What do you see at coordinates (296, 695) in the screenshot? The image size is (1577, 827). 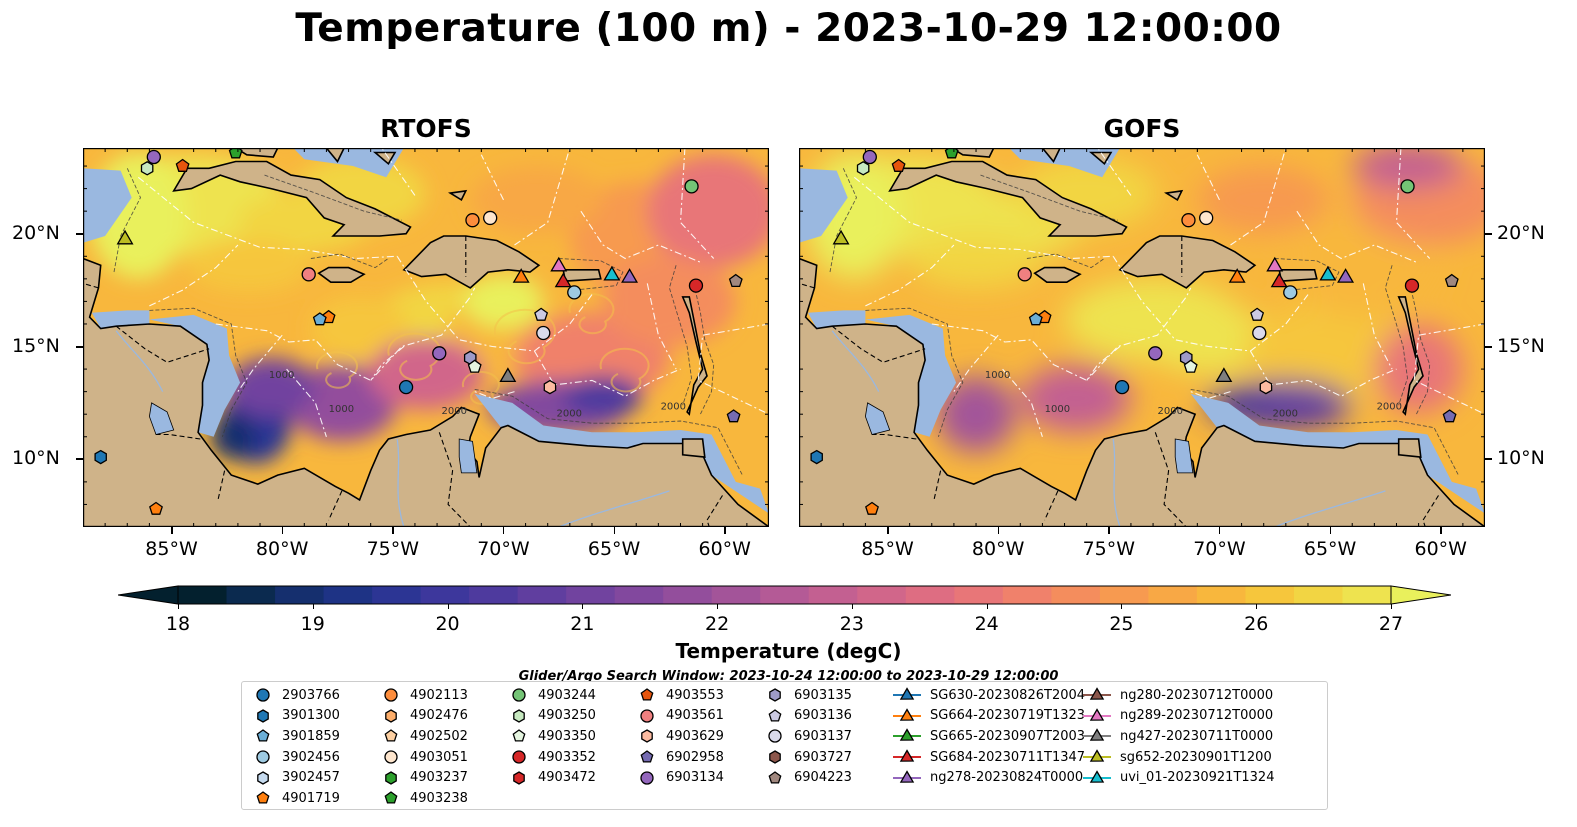 I see `legend-item: 2903766` at bounding box center [296, 695].